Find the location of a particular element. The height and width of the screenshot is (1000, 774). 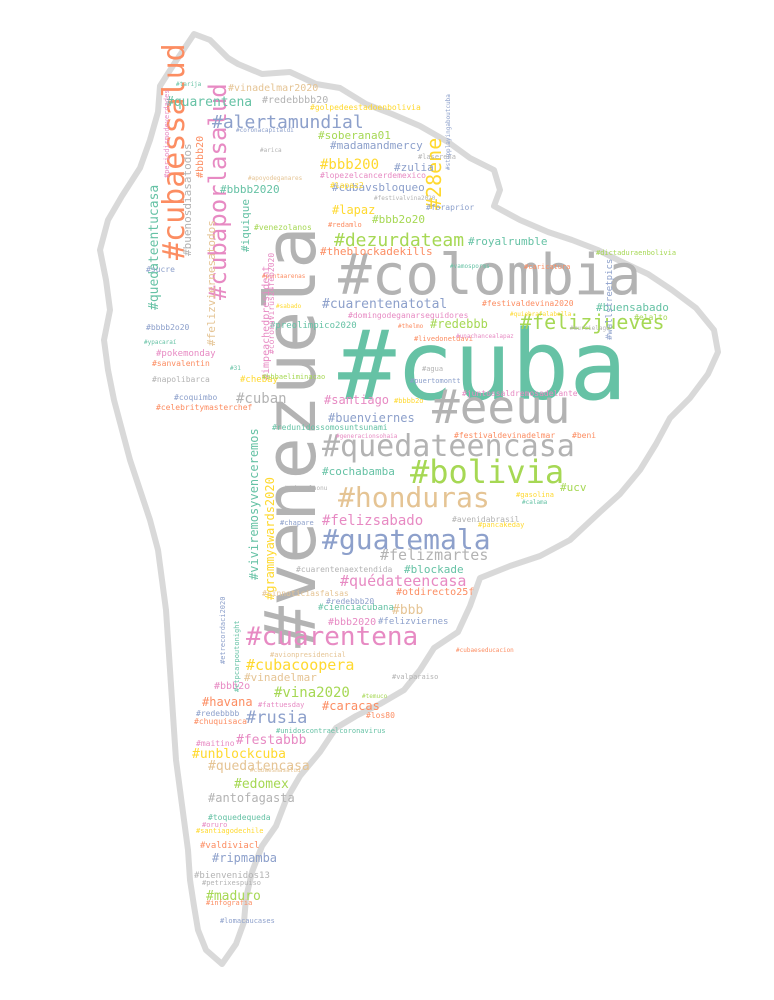

hashtag-word: #eeuu is located at coordinates (501, 407).